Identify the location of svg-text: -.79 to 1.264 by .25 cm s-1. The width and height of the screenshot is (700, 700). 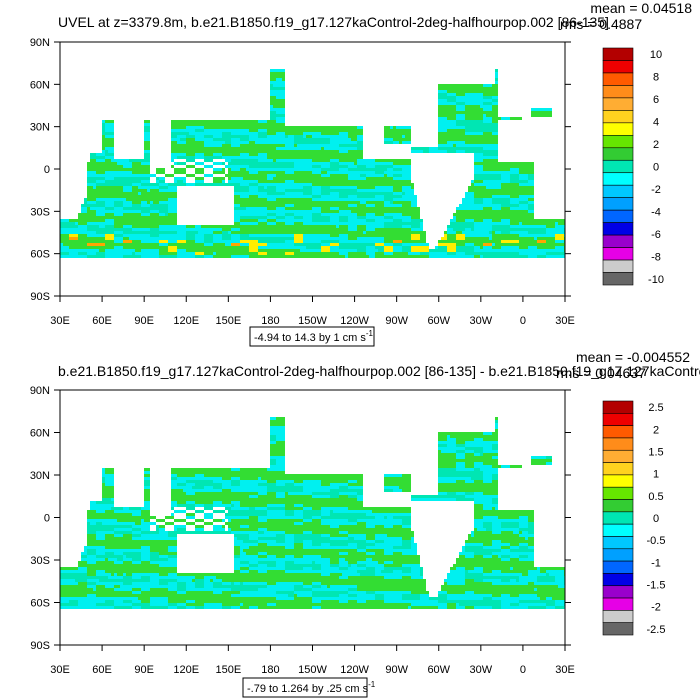
(311, 687).